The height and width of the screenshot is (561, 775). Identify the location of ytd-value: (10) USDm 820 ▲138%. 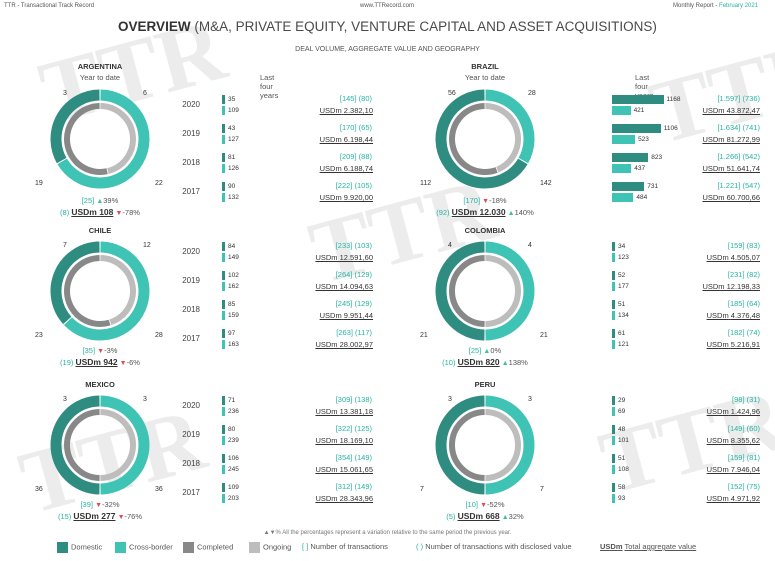
(485, 362).